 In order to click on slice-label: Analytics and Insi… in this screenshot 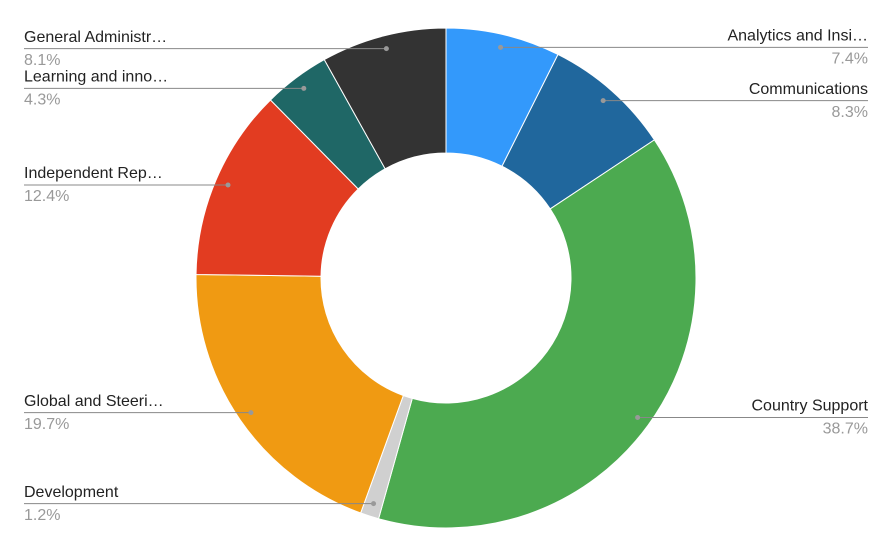, I will do `click(797, 36)`.